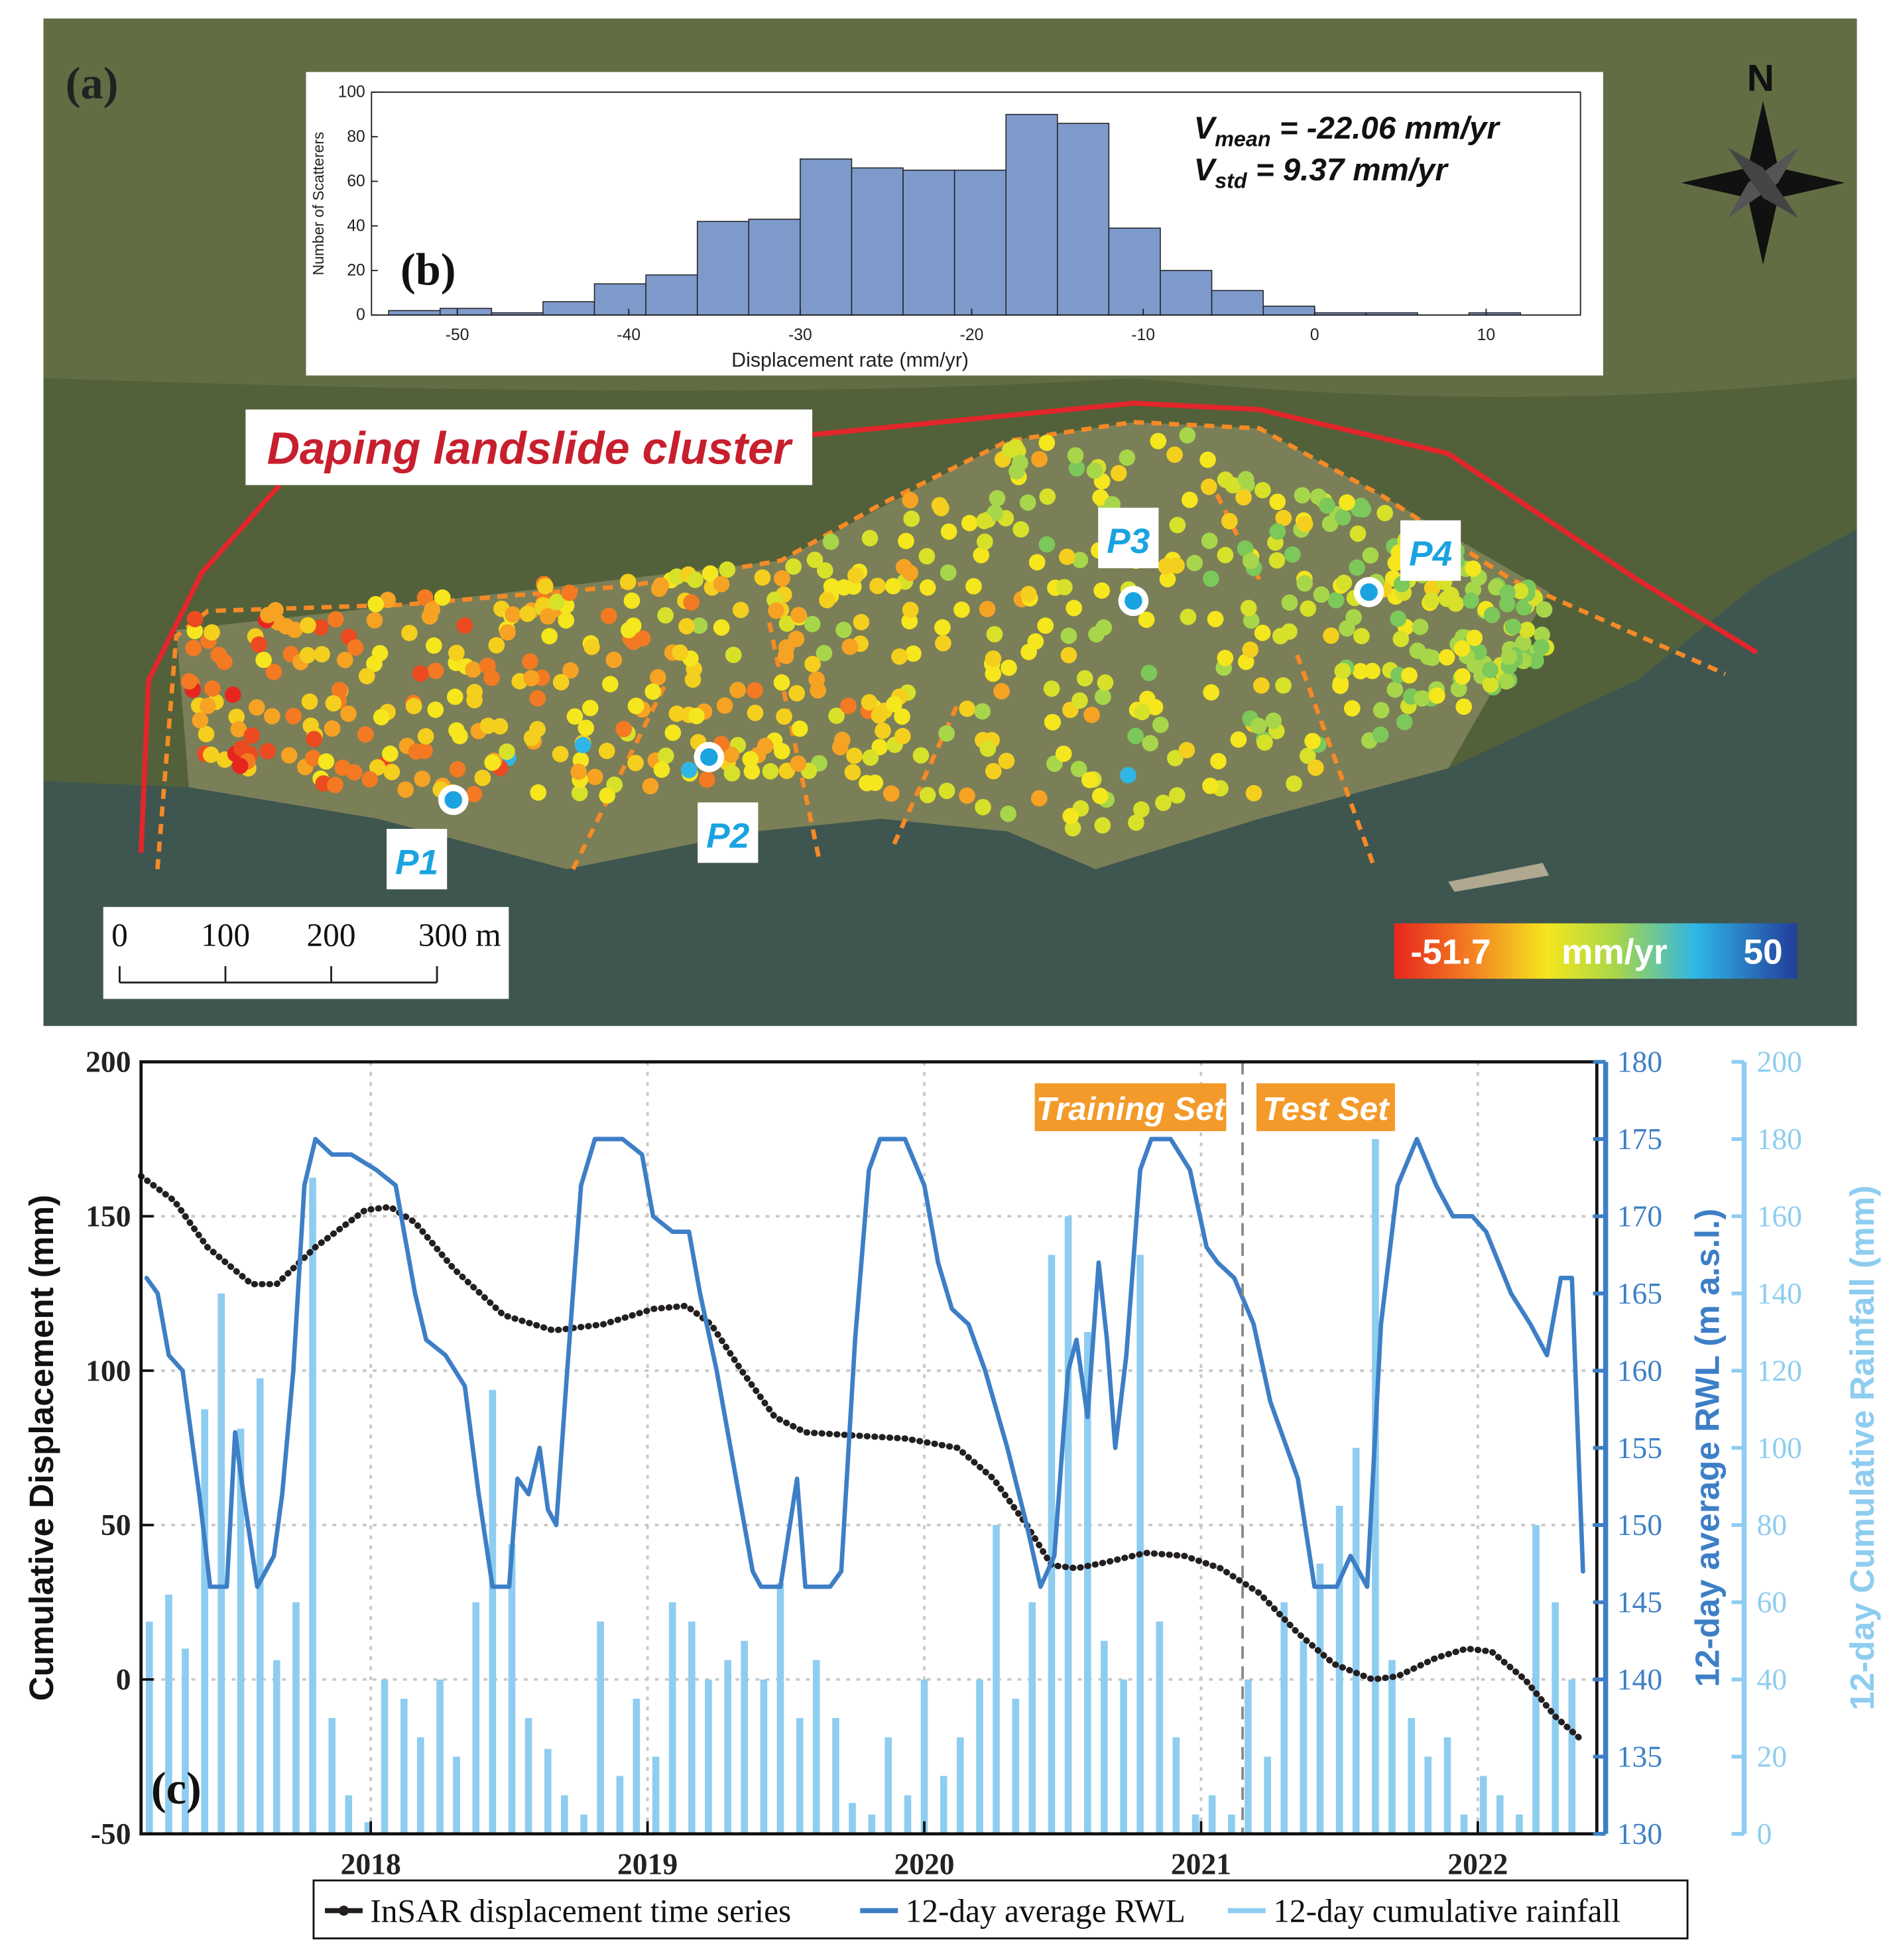 The width and height of the screenshot is (1889, 1960). What do you see at coordinates (1708, 1448) in the screenshot?
I see `y2-axis-label: 12-day average RWL (m a.s.l.)` at bounding box center [1708, 1448].